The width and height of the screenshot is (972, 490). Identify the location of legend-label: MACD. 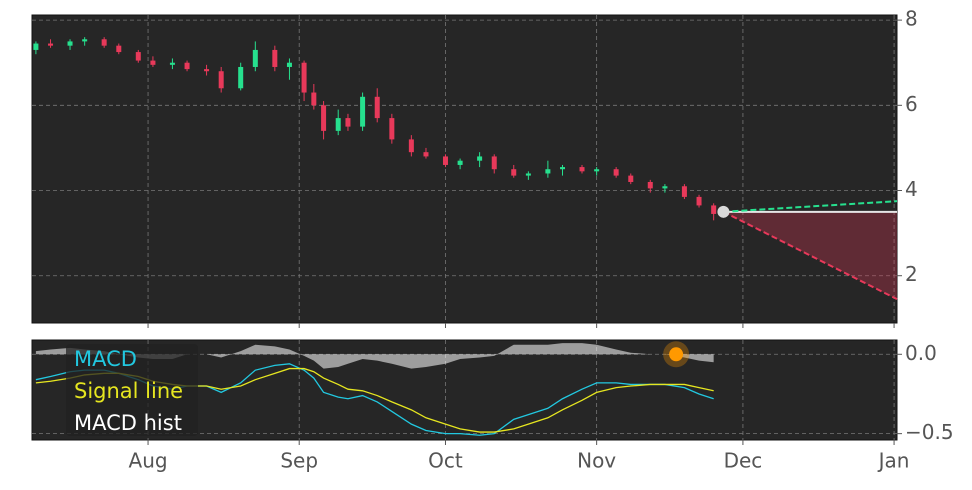
(105, 359).